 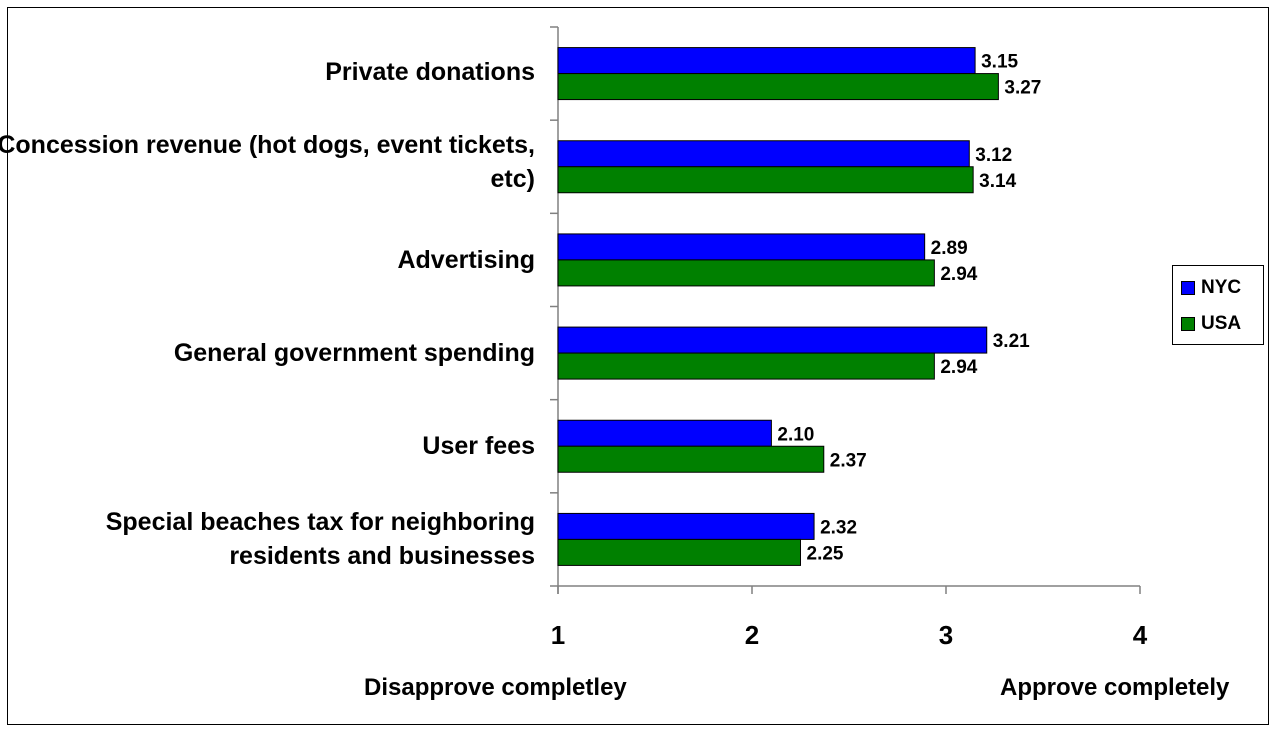 What do you see at coordinates (778, 87) in the screenshot?
I see `bar-usa-private-donations` at bounding box center [778, 87].